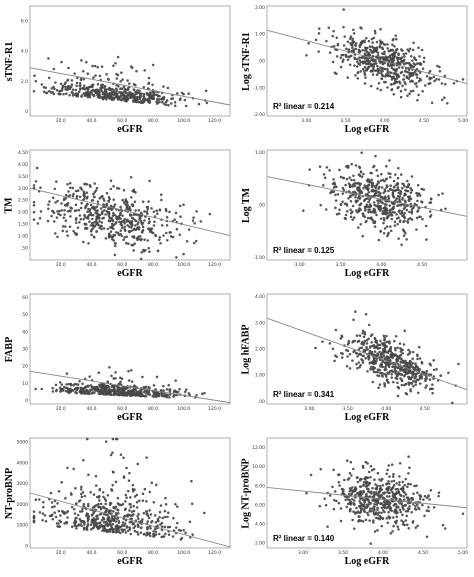  Describe the element at coordinates (260, 350) in the screenshot. I see `y-tick-label: 2.00` at that location.